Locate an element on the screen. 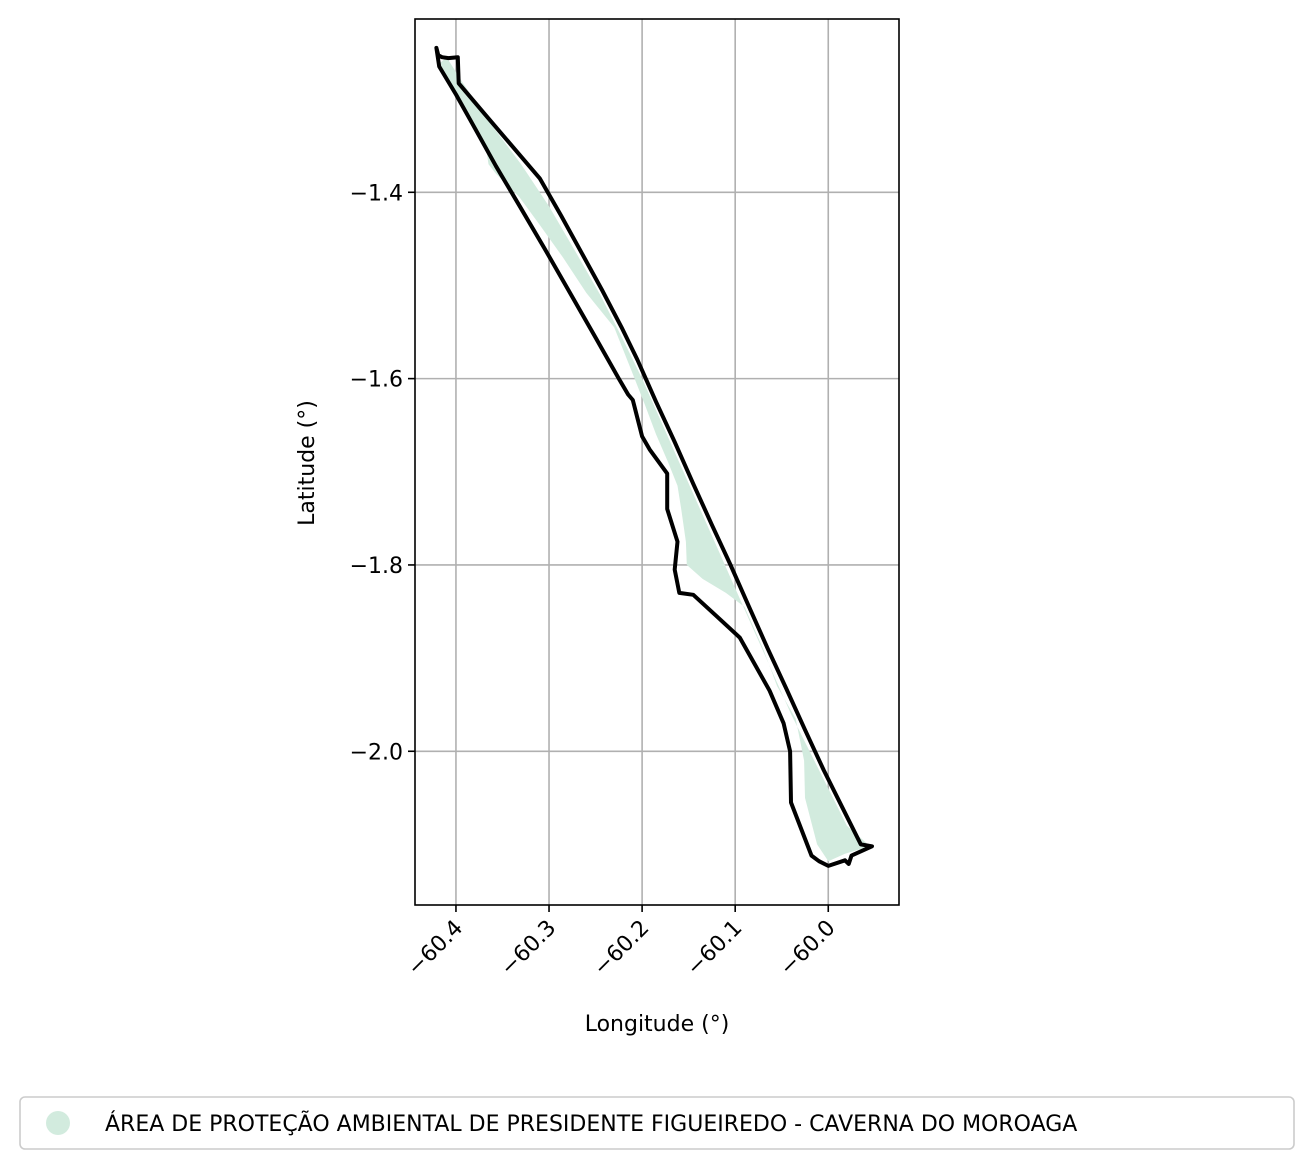 The image size is (1313, 1168). x-tick-label-4: −60.0 is located at coordinates (807, 948).